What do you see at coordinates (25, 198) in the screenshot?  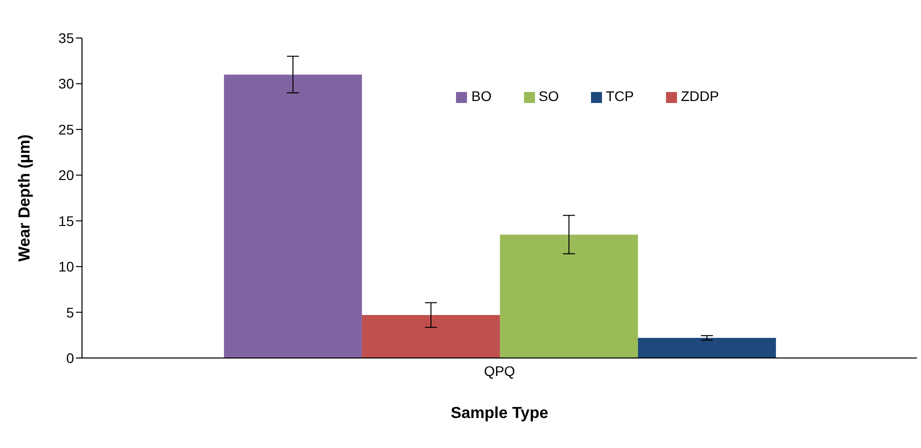 I see `y-axis-title: Wear Depth (µm)` at bounding box center [25, 198].